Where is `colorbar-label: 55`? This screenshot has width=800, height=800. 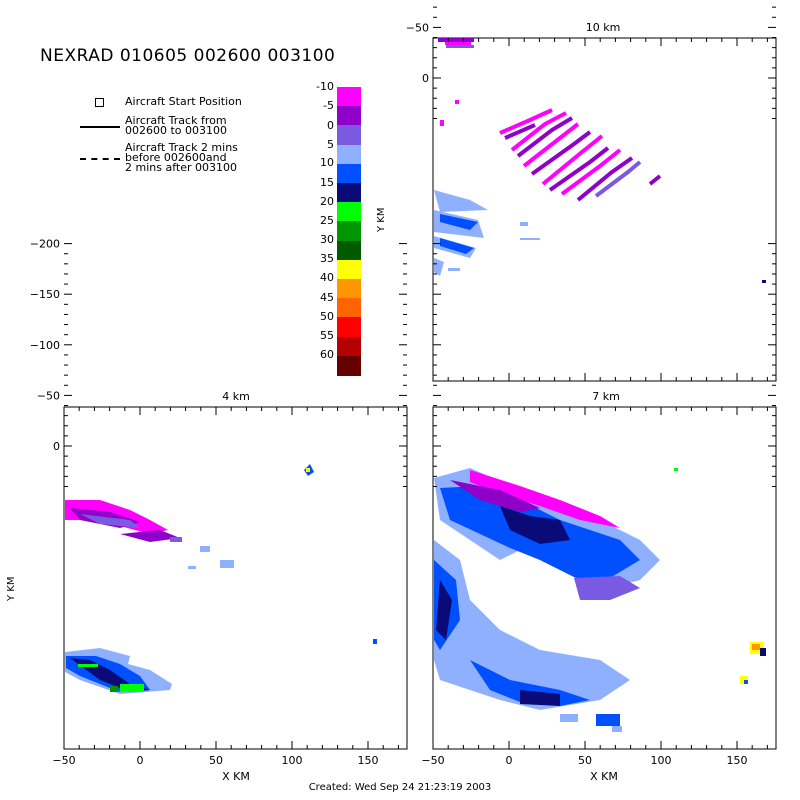
colorbar-label: 55 is located at coordinates (327, 335).